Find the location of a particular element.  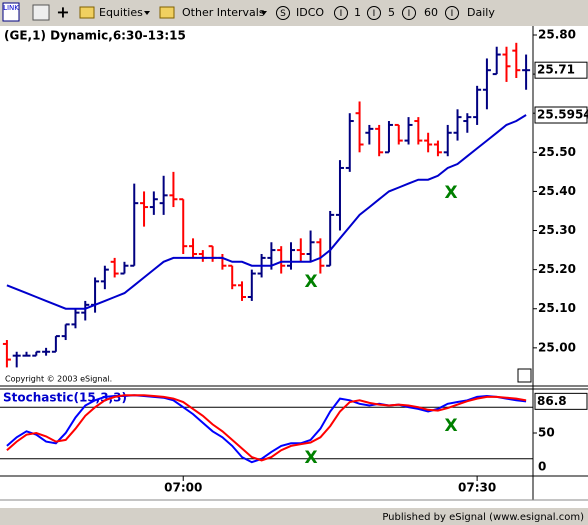

resize-icon is located at coordinates (524, 375).